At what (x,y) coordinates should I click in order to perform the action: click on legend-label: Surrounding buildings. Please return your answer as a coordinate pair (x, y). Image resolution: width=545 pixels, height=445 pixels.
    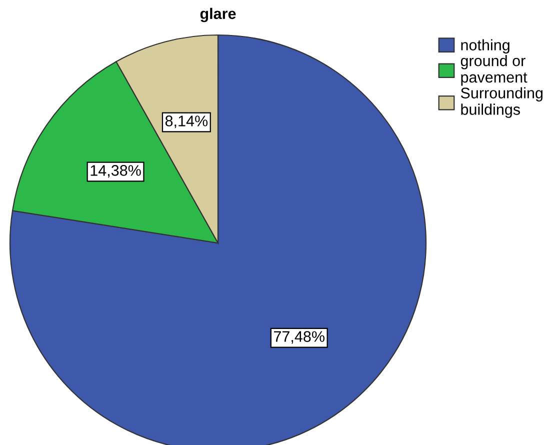
    Looking at the image, I should click on (501, 102).